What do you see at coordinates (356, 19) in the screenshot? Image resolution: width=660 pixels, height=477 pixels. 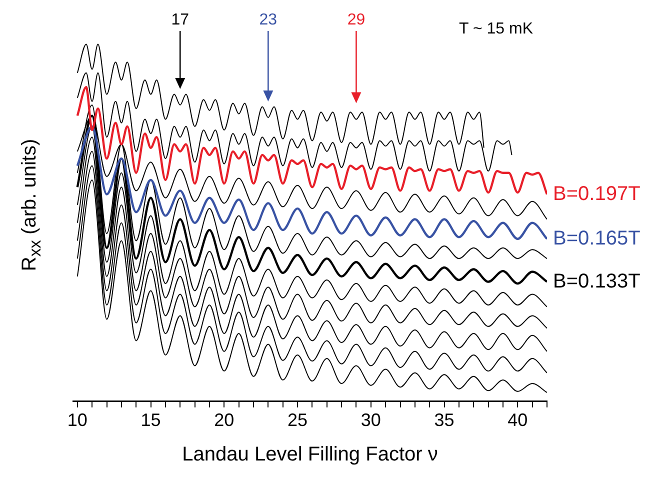 I see `text: 29` at bounding box center [356, 19].